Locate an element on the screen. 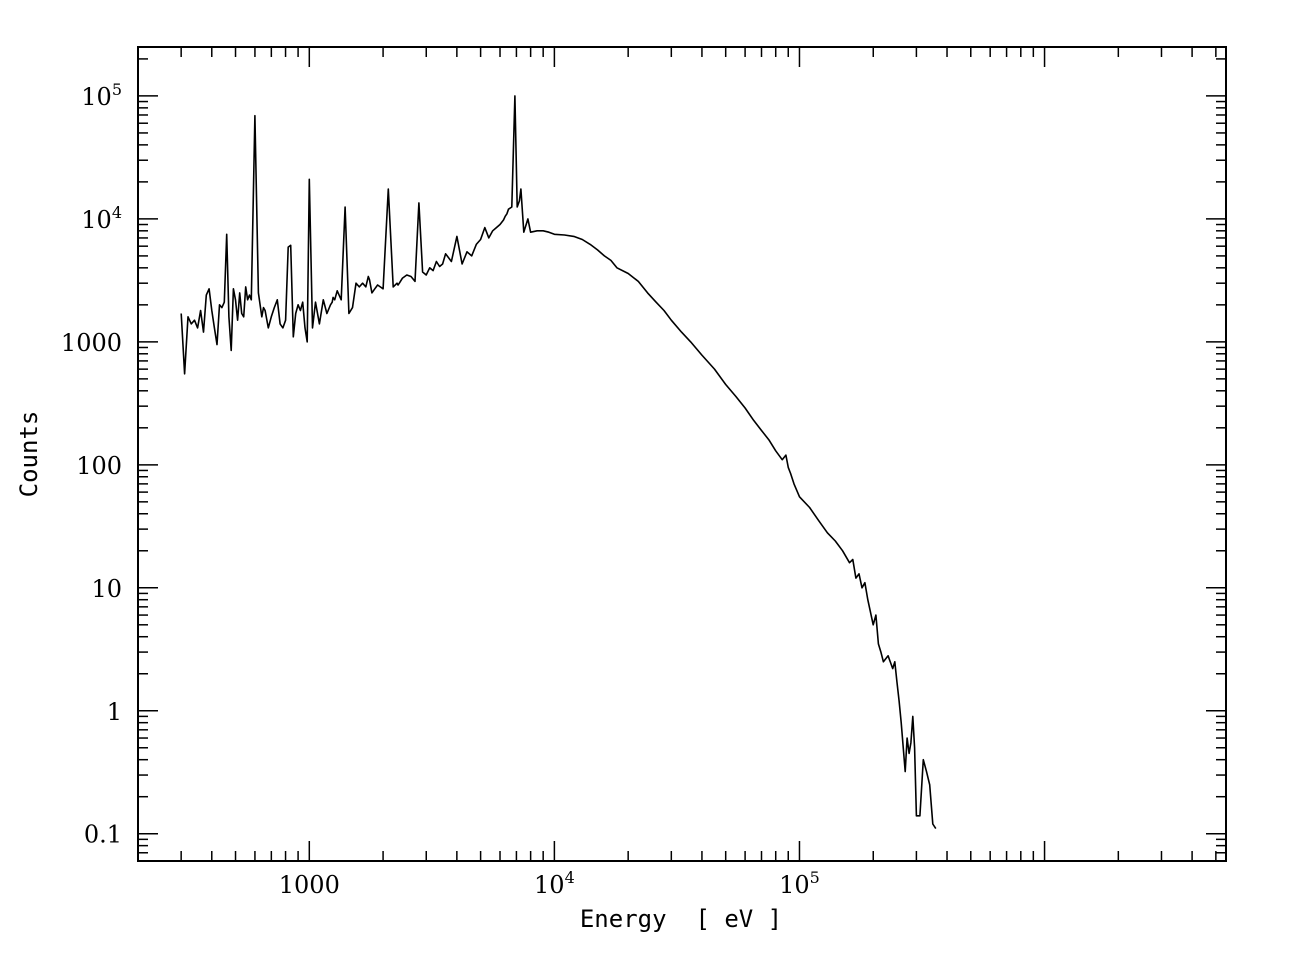  y-tick-label: 1 is located at coordinates (114, 712).